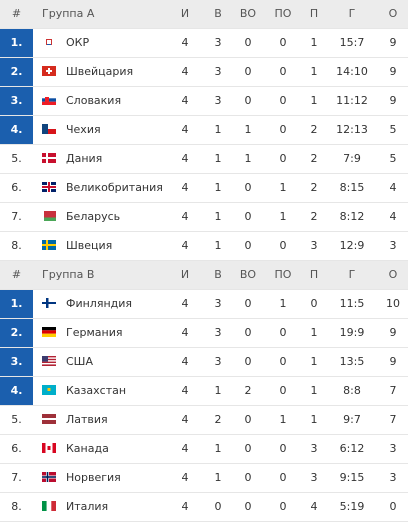 Image resolution: width=408 pixels, height=524 pixels. What do you see at coordinates (204, 101) in the screenshot?
I see `team-row: 3. Словакия 4 3 0 0 1 11:12 9` at bounding box center [204, 101].